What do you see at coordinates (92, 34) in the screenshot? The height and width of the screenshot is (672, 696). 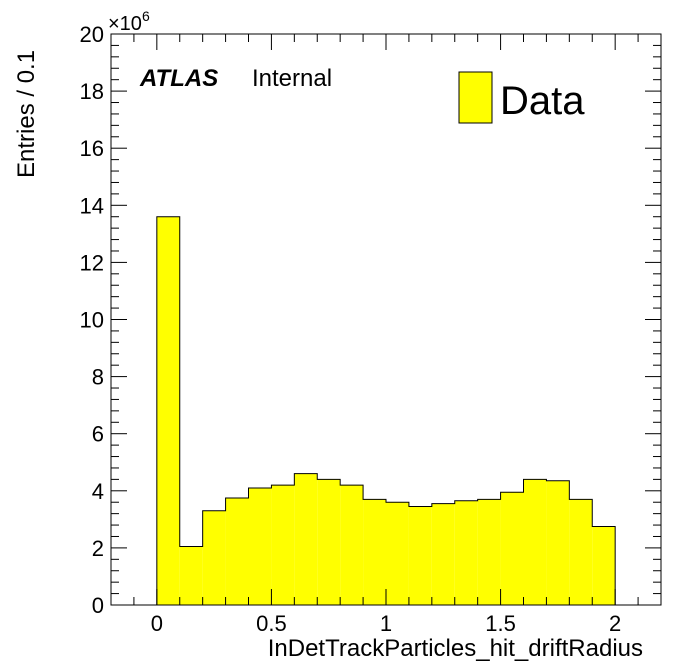 I see `y-tick-label: 20` at bounding box center [92, 34].